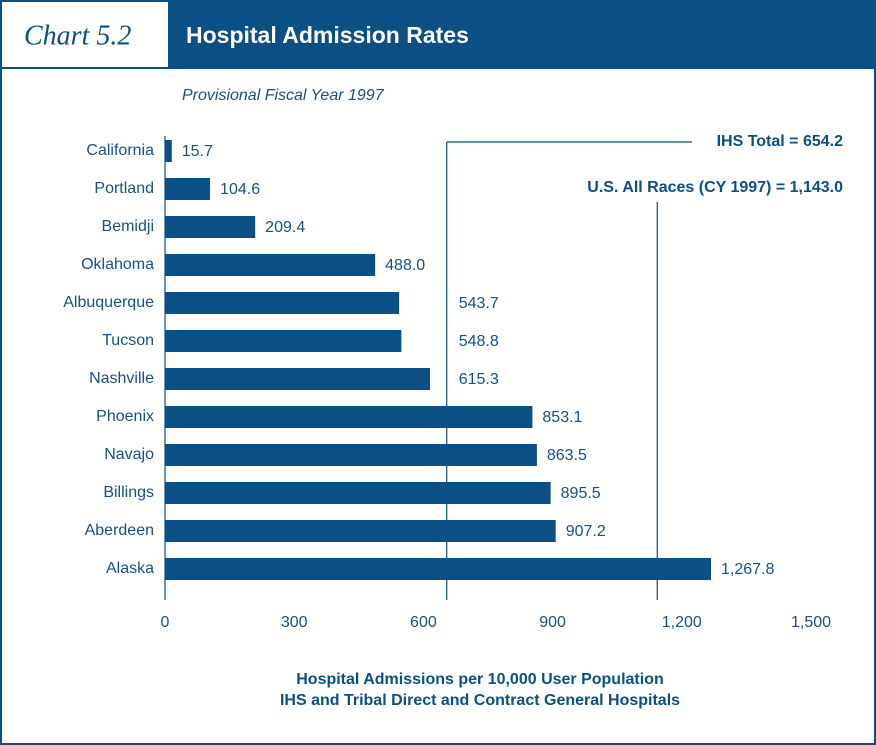  I want to click on x-tick-label: 600, so click(423, 622).